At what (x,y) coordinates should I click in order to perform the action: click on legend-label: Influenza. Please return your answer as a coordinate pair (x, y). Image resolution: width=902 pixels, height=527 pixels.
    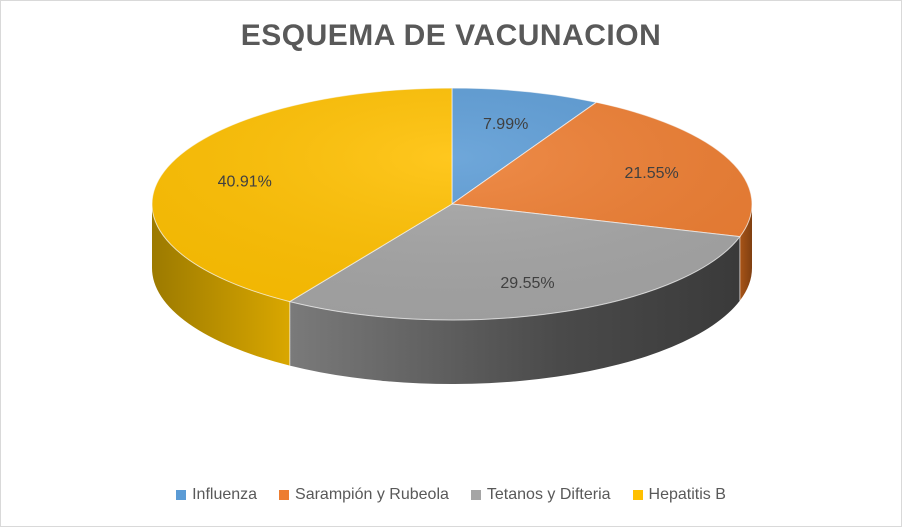
    Looking at the image, I should click on (225, 494).